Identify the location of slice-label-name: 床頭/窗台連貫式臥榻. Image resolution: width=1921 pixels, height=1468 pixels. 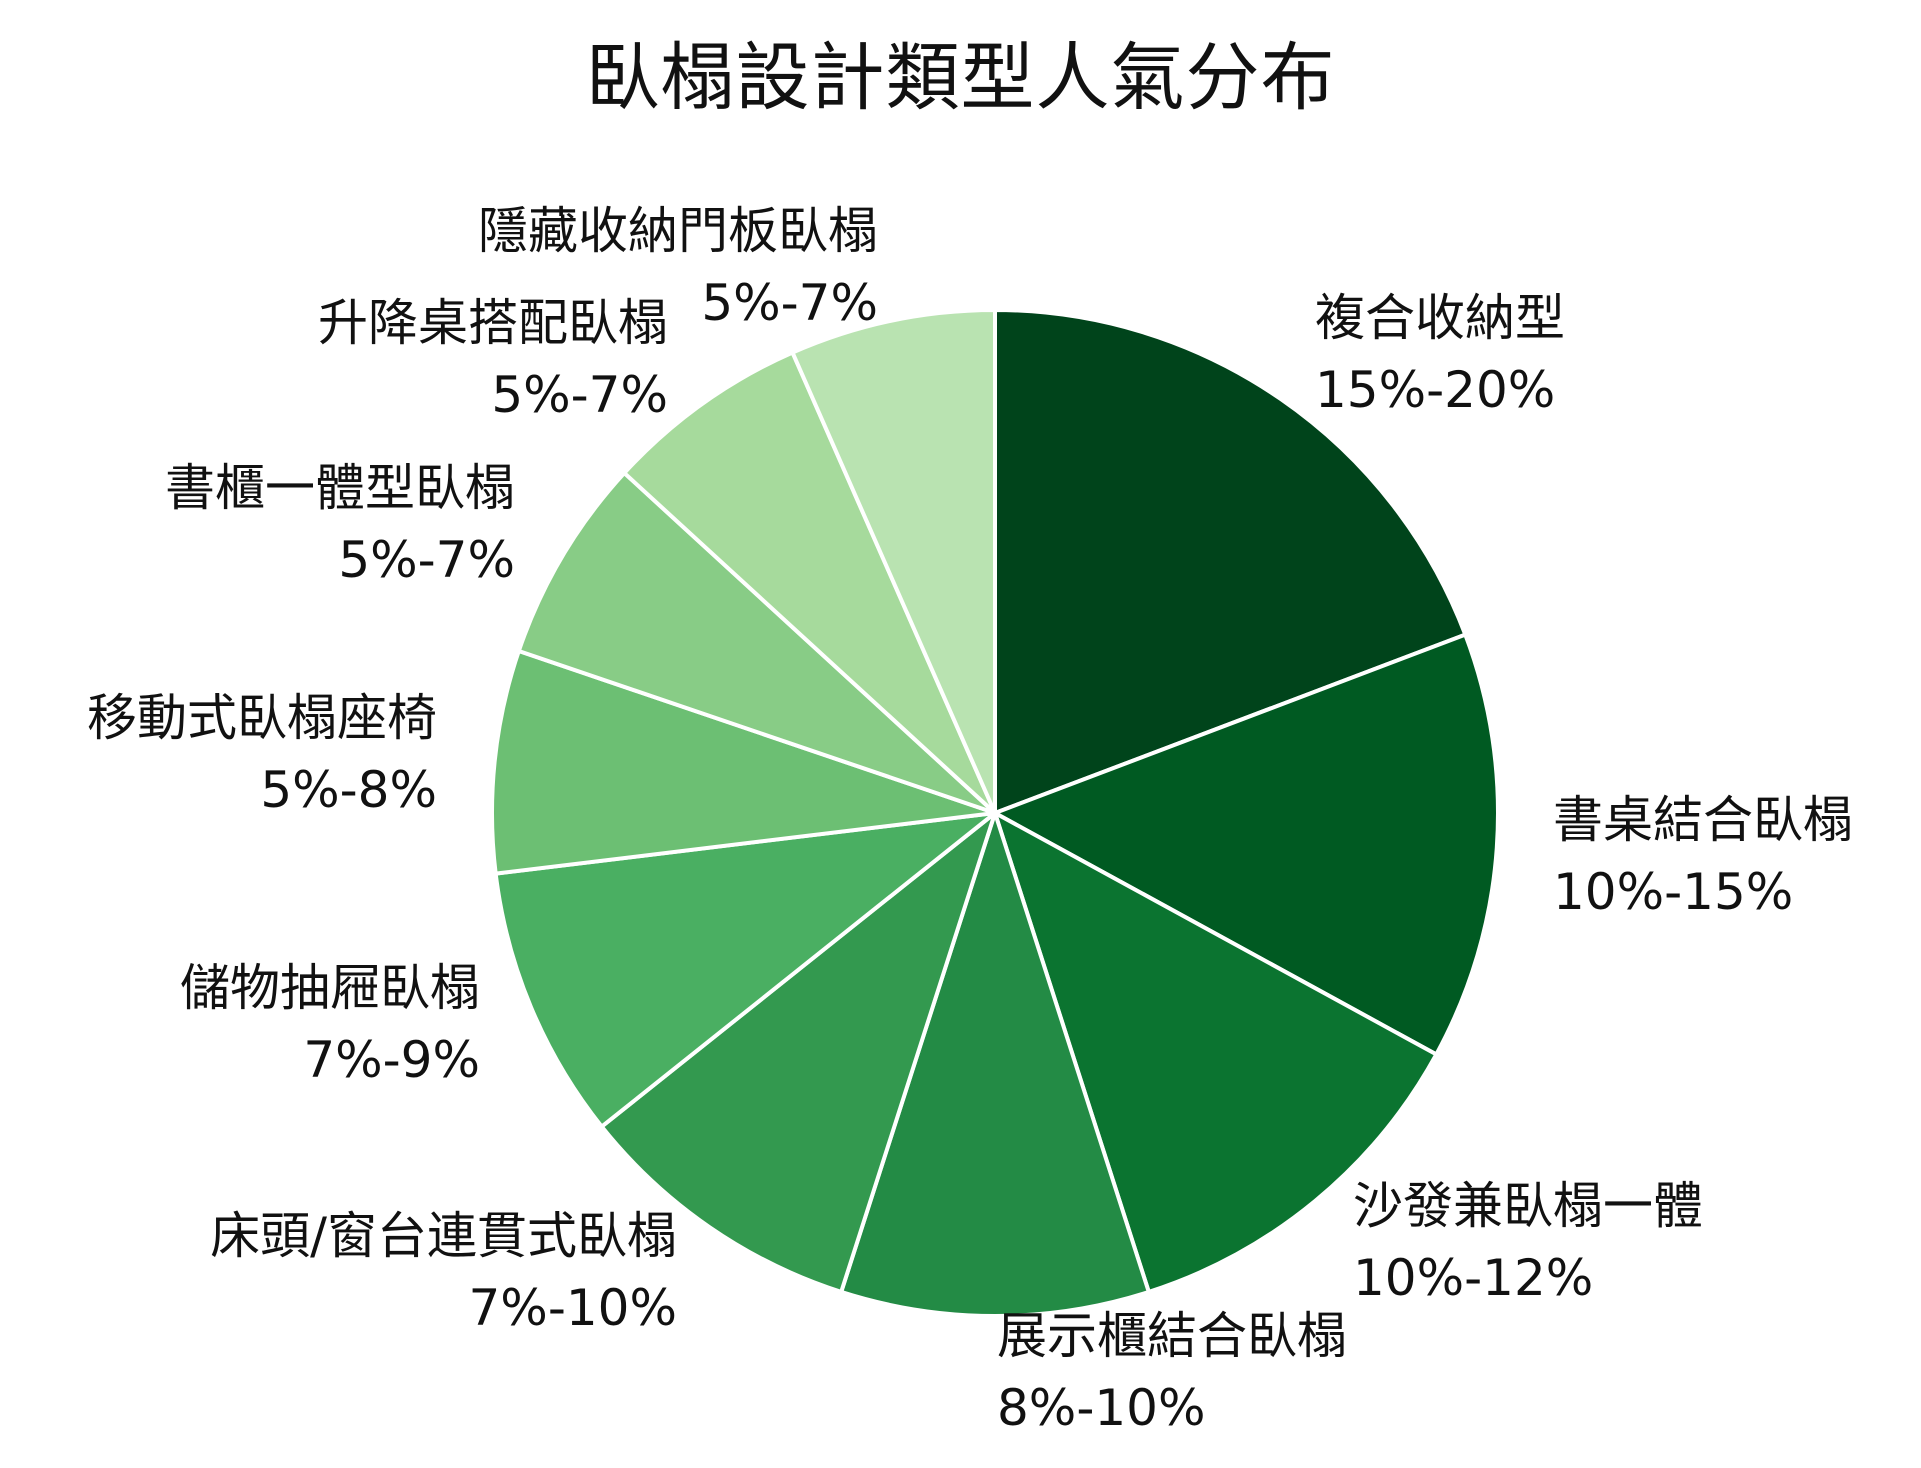
(443, 1236).